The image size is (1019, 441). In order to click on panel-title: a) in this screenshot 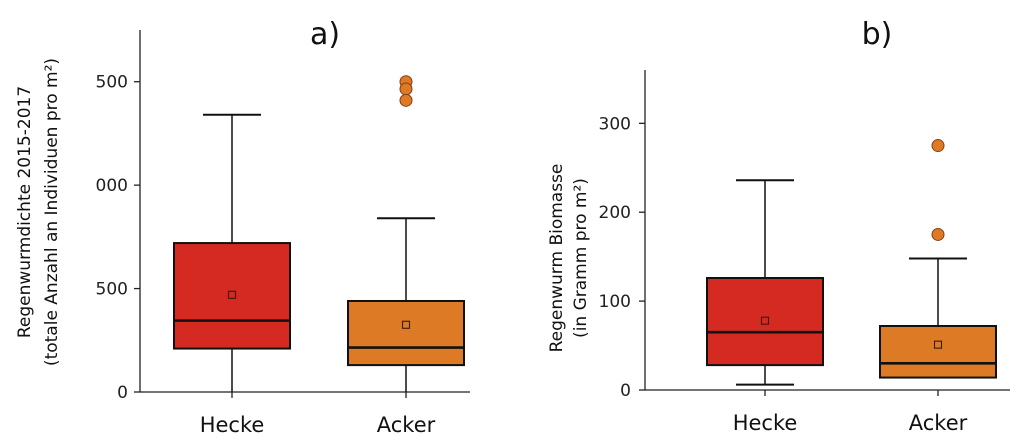, I will do `click(325, 34)`.